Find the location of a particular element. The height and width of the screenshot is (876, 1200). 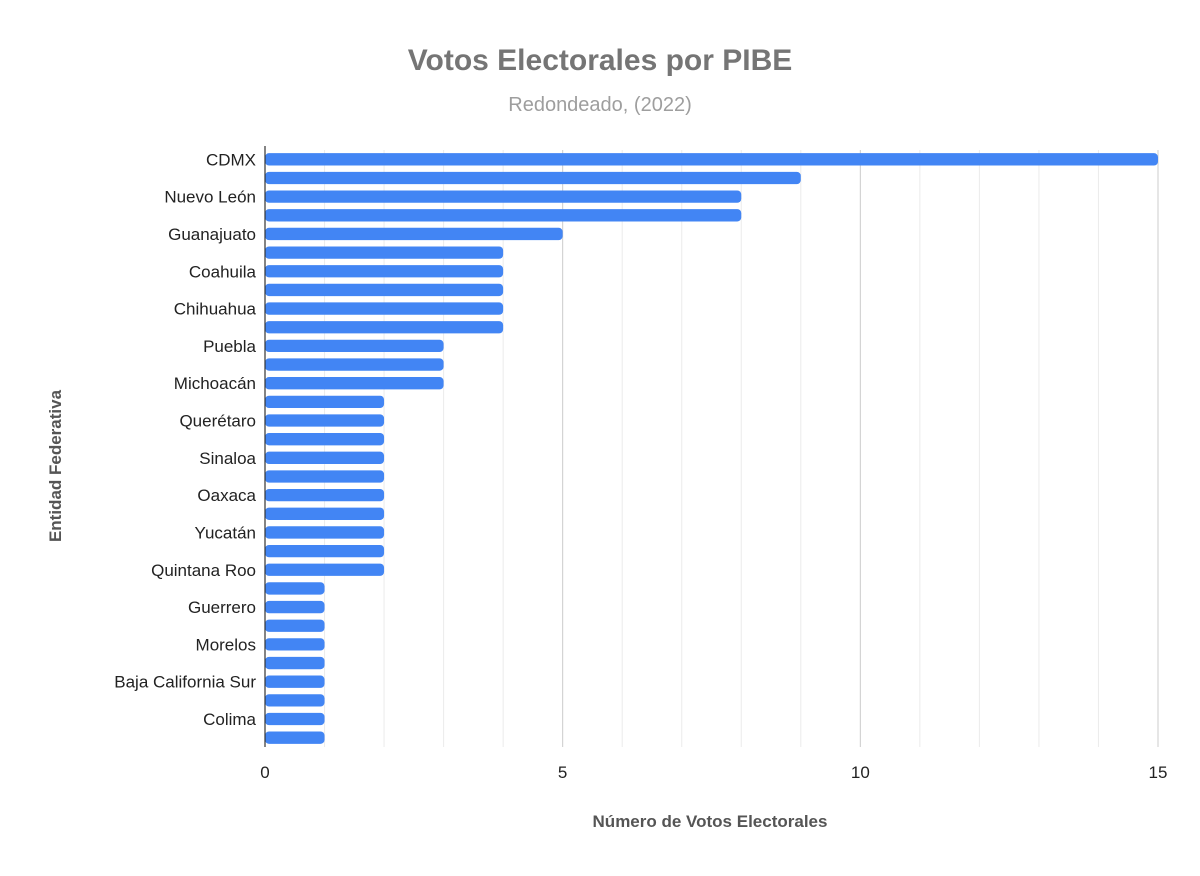

x-tick-label: 0 is located at coordinates (264, 772).